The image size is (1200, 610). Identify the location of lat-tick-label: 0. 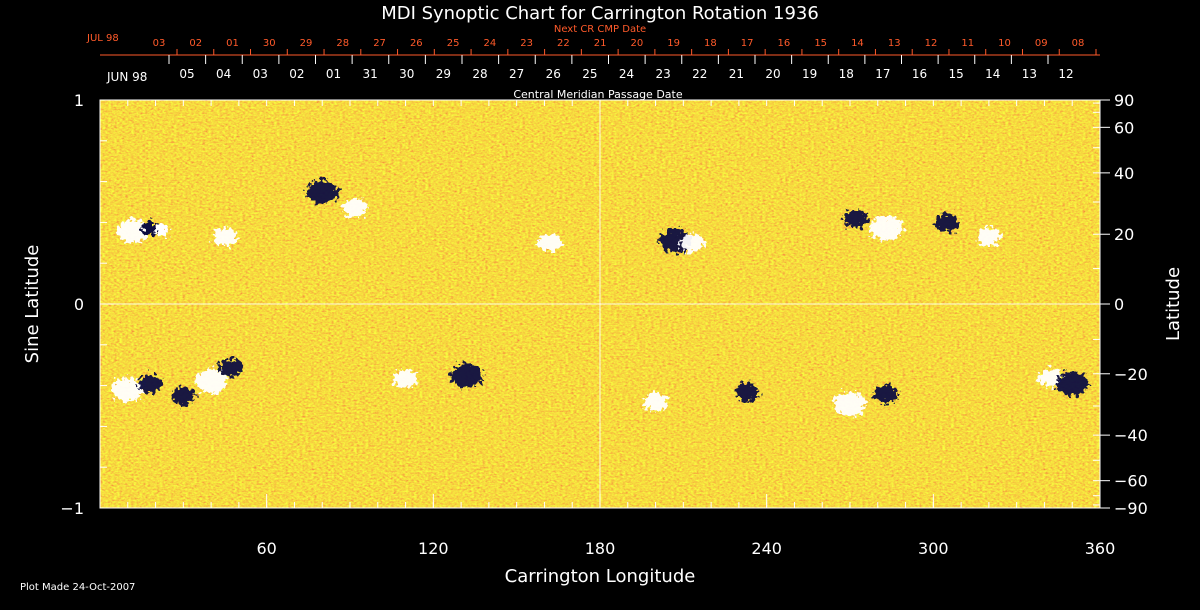
(1119, 304).